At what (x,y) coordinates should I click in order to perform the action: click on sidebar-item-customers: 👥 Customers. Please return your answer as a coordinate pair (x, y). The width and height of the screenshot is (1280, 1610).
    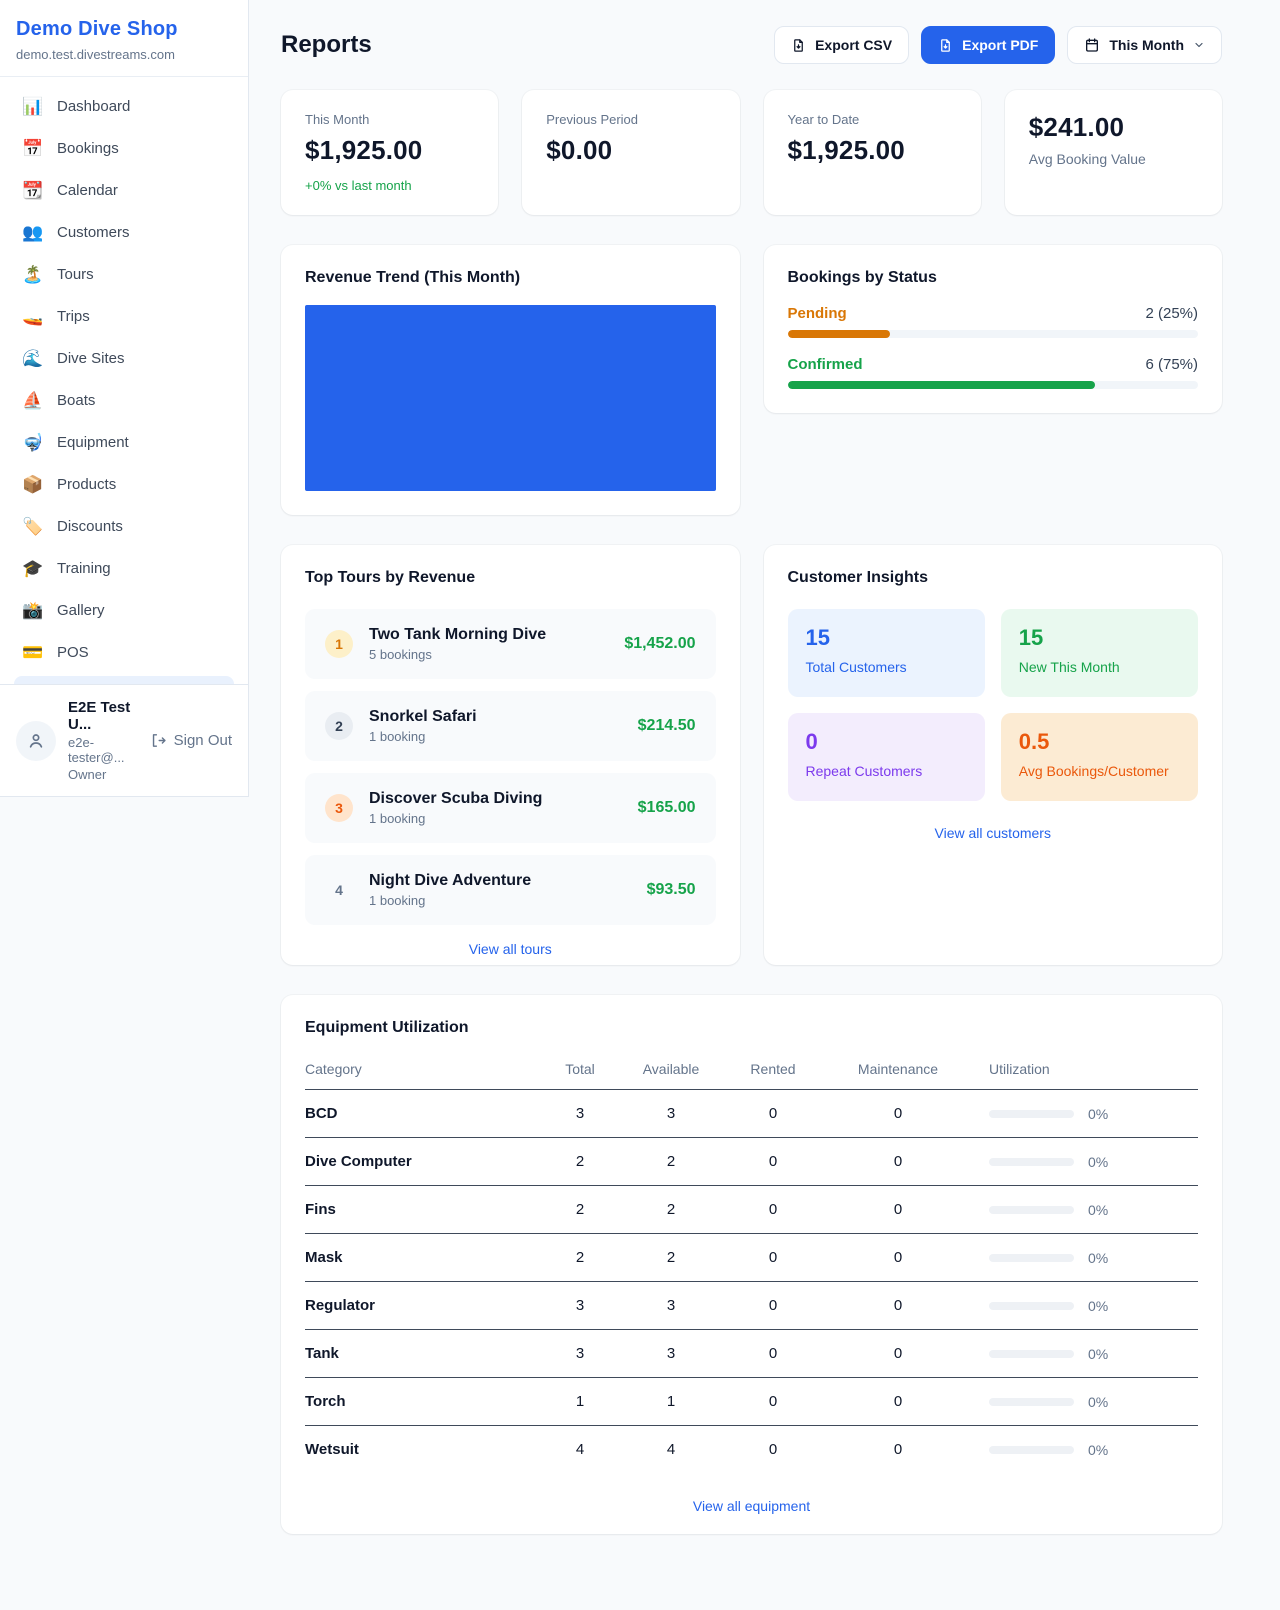
    Looking at the image, I should click on (124, 232).